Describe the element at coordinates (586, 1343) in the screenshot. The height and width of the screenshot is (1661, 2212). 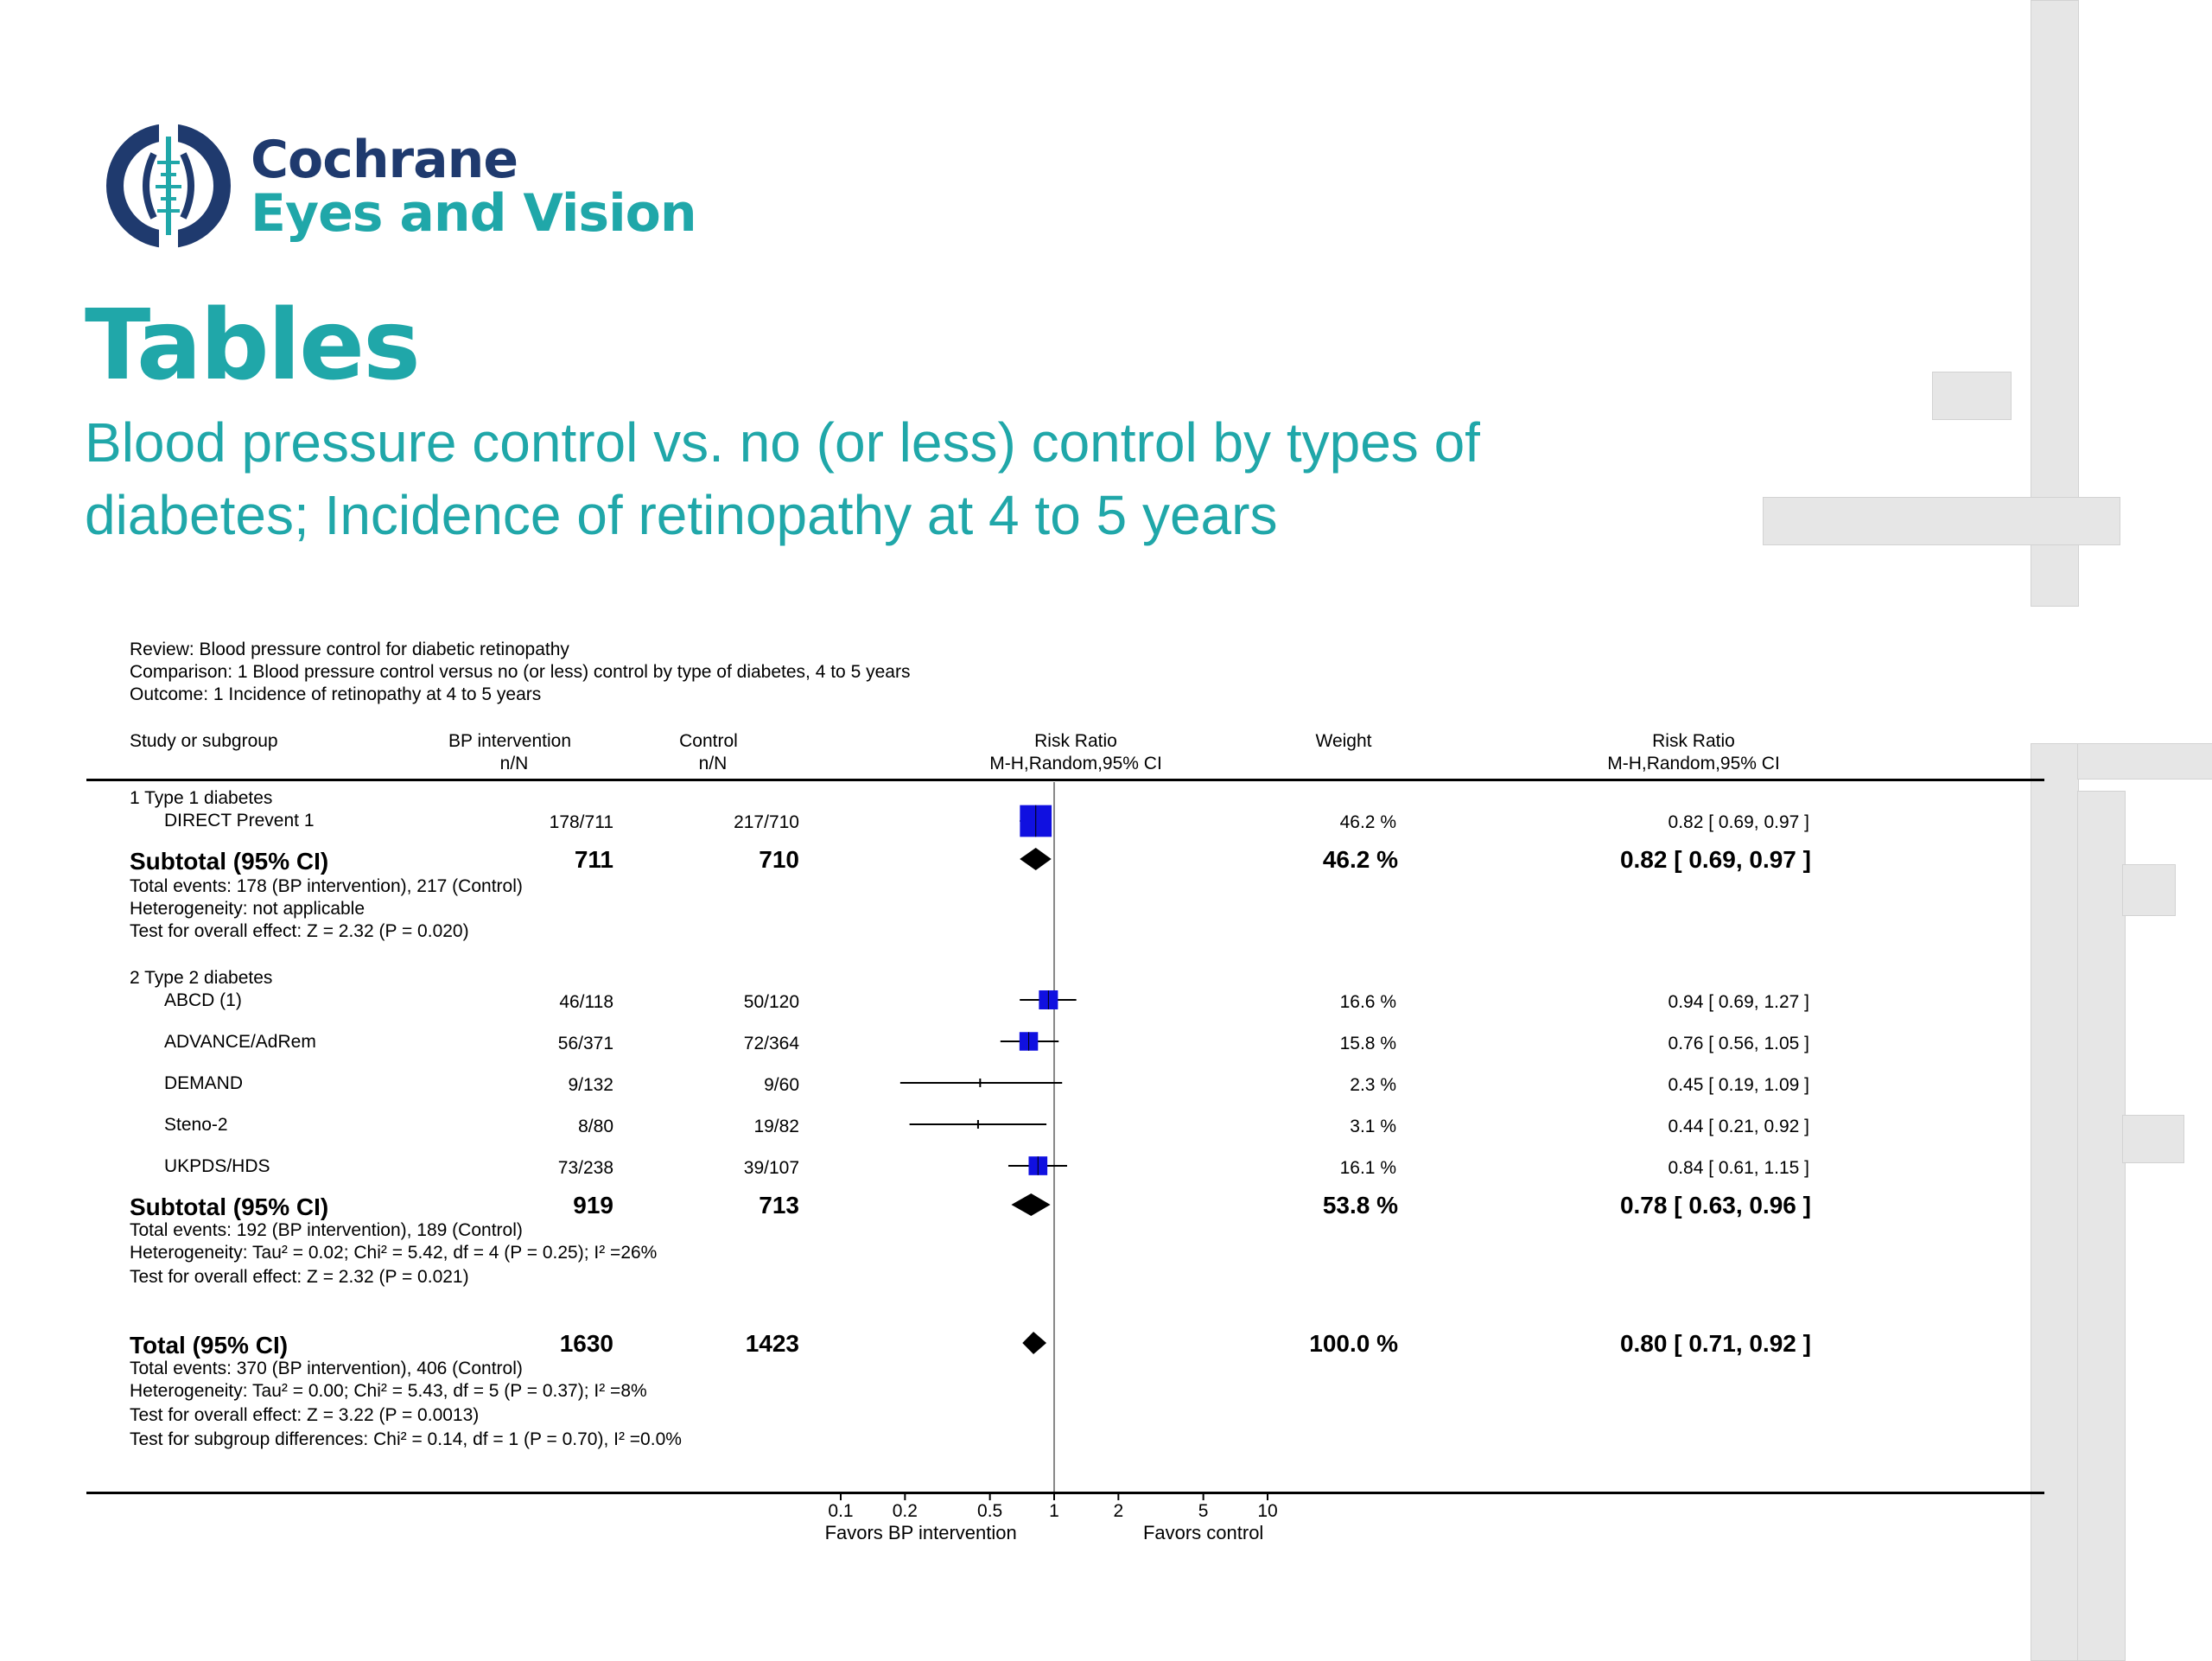
I see `total-intervention: 1630` at that location.